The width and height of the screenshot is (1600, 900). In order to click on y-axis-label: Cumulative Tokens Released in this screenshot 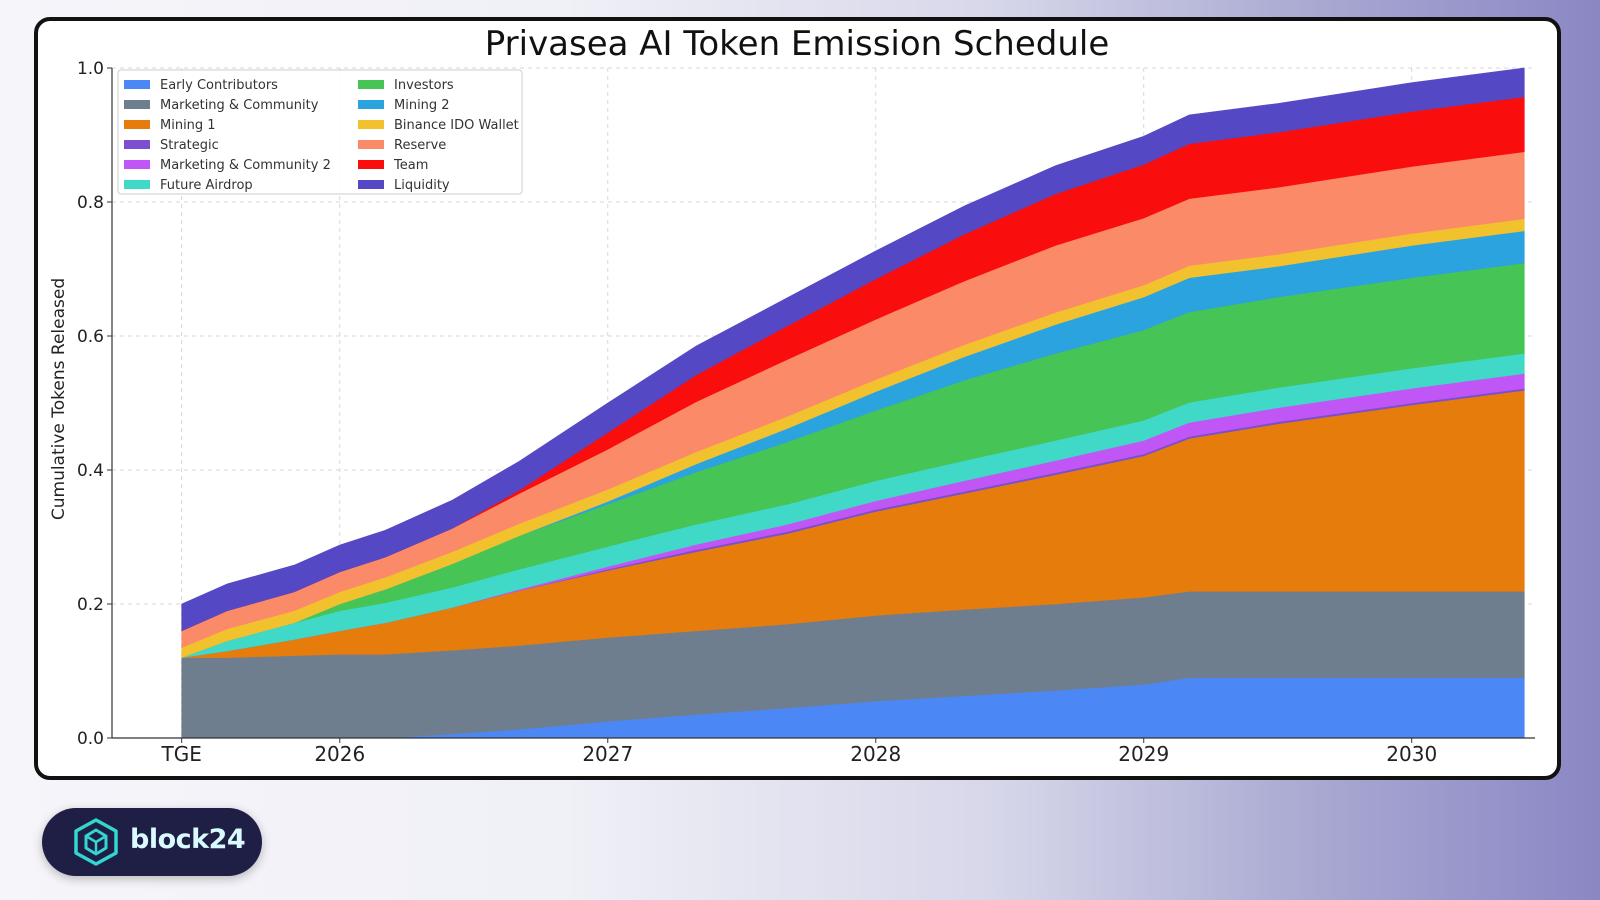, I will do `click(59, 399)`.